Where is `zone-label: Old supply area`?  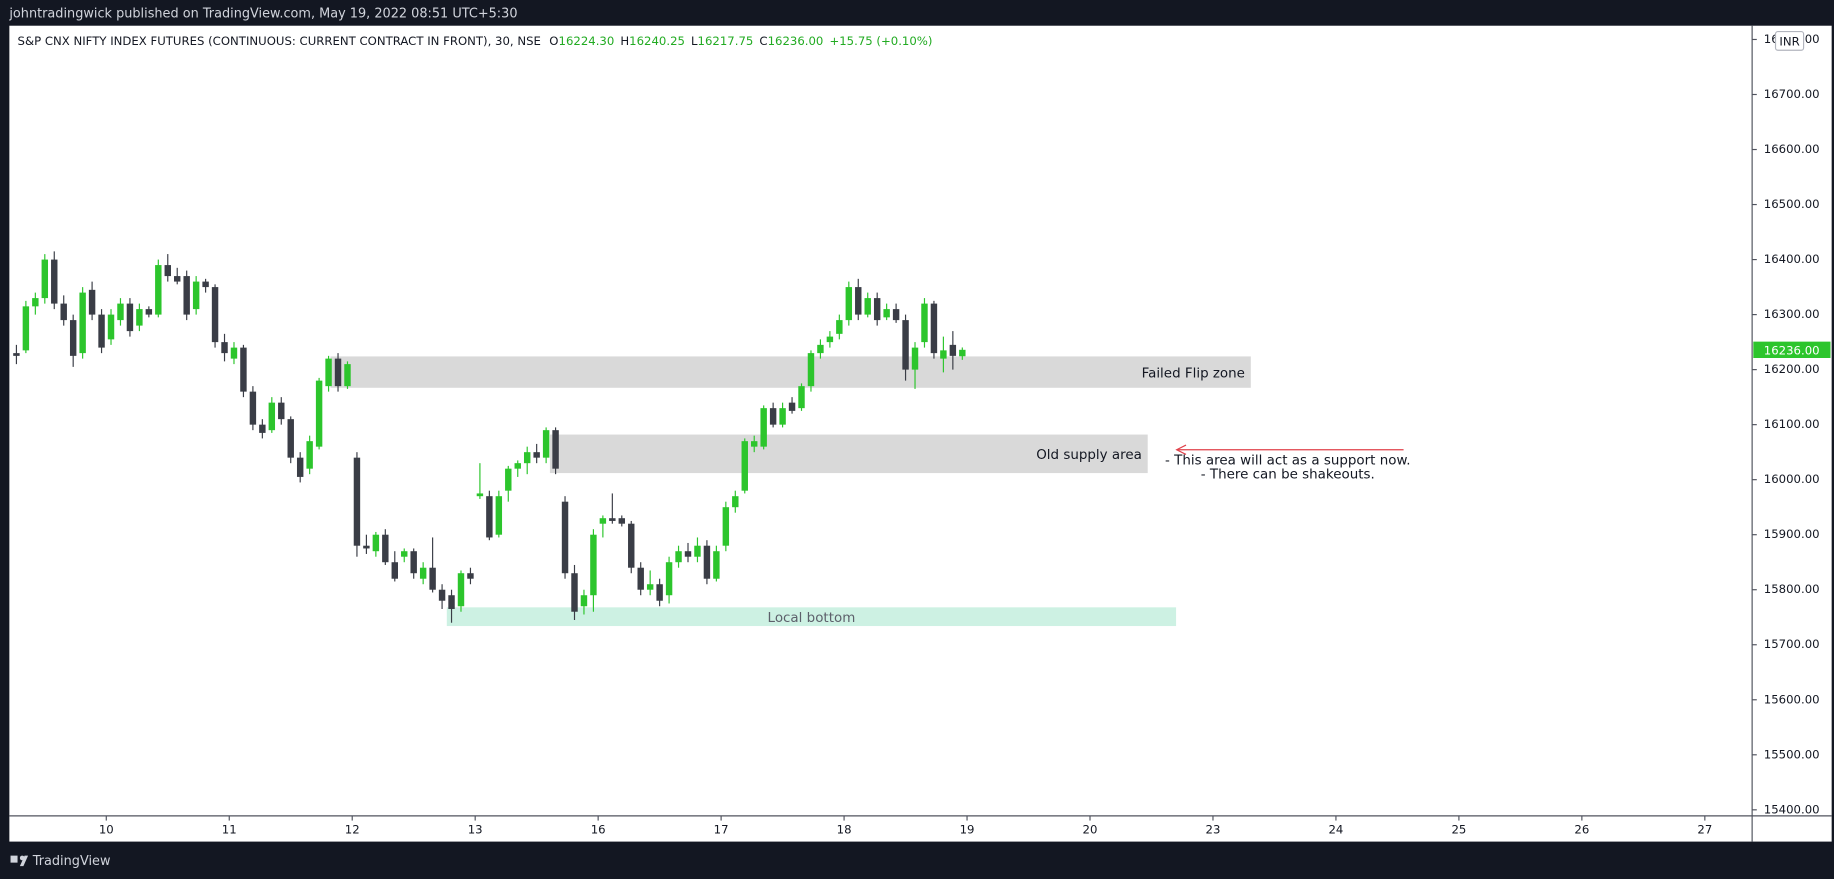 zone-label: Old supply area is located at coordinates (1089, 455).